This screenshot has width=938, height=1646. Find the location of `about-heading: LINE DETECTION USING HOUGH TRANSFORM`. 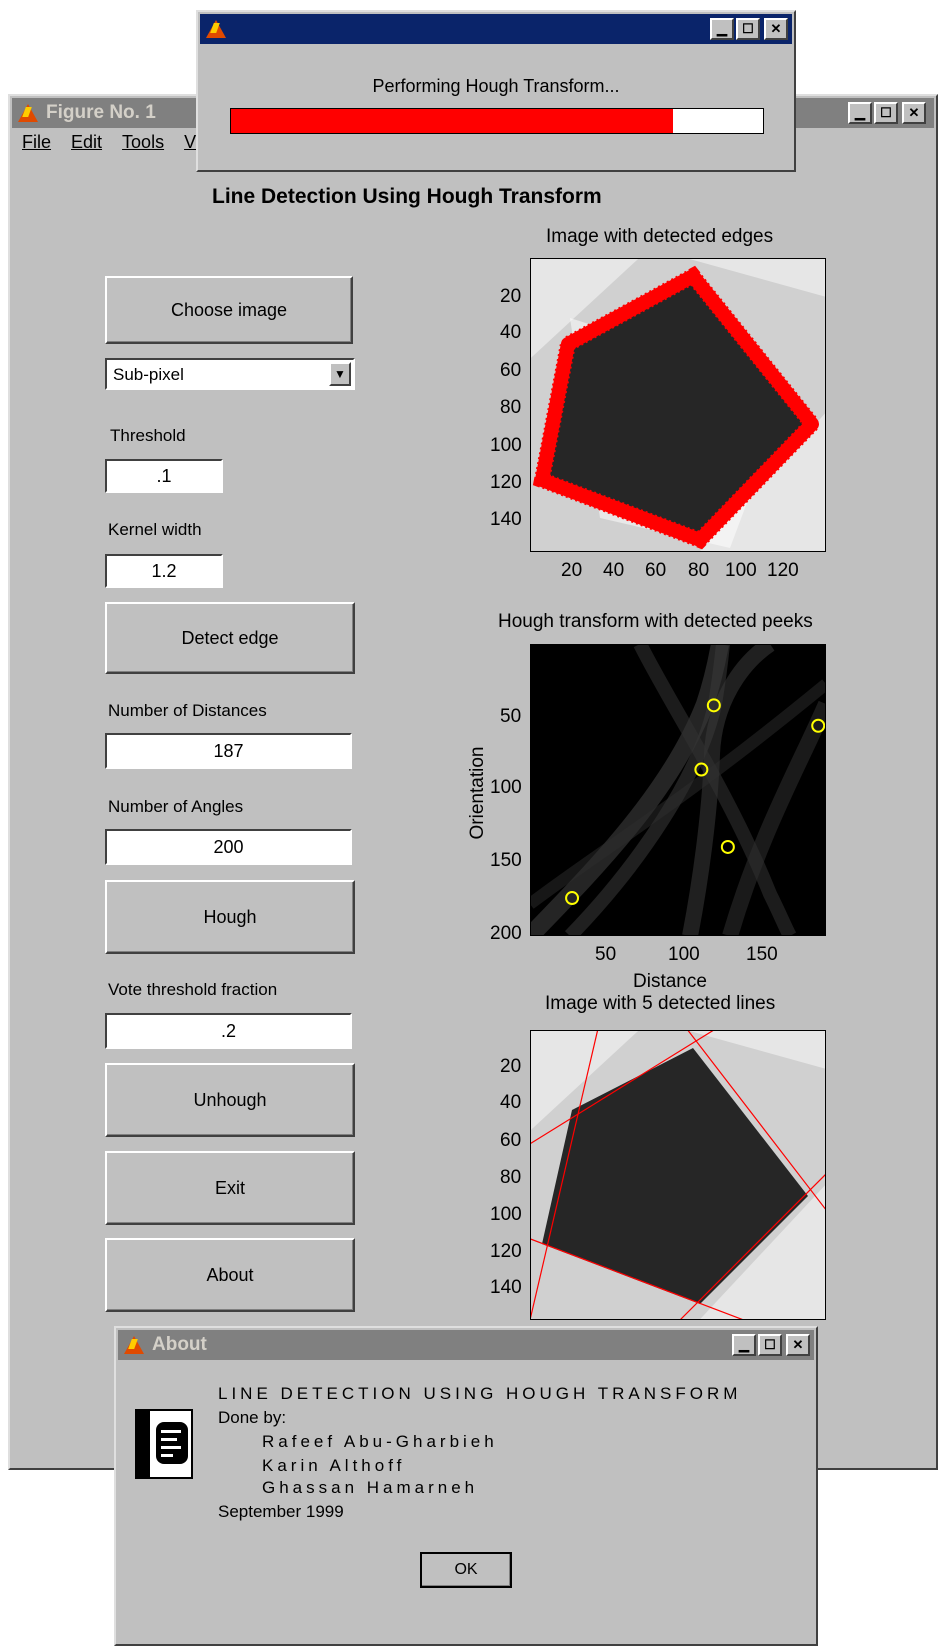

about-heading: LINE DETECTION USING HOUGH TRANSFORM is located at coordinates (480, 1393).